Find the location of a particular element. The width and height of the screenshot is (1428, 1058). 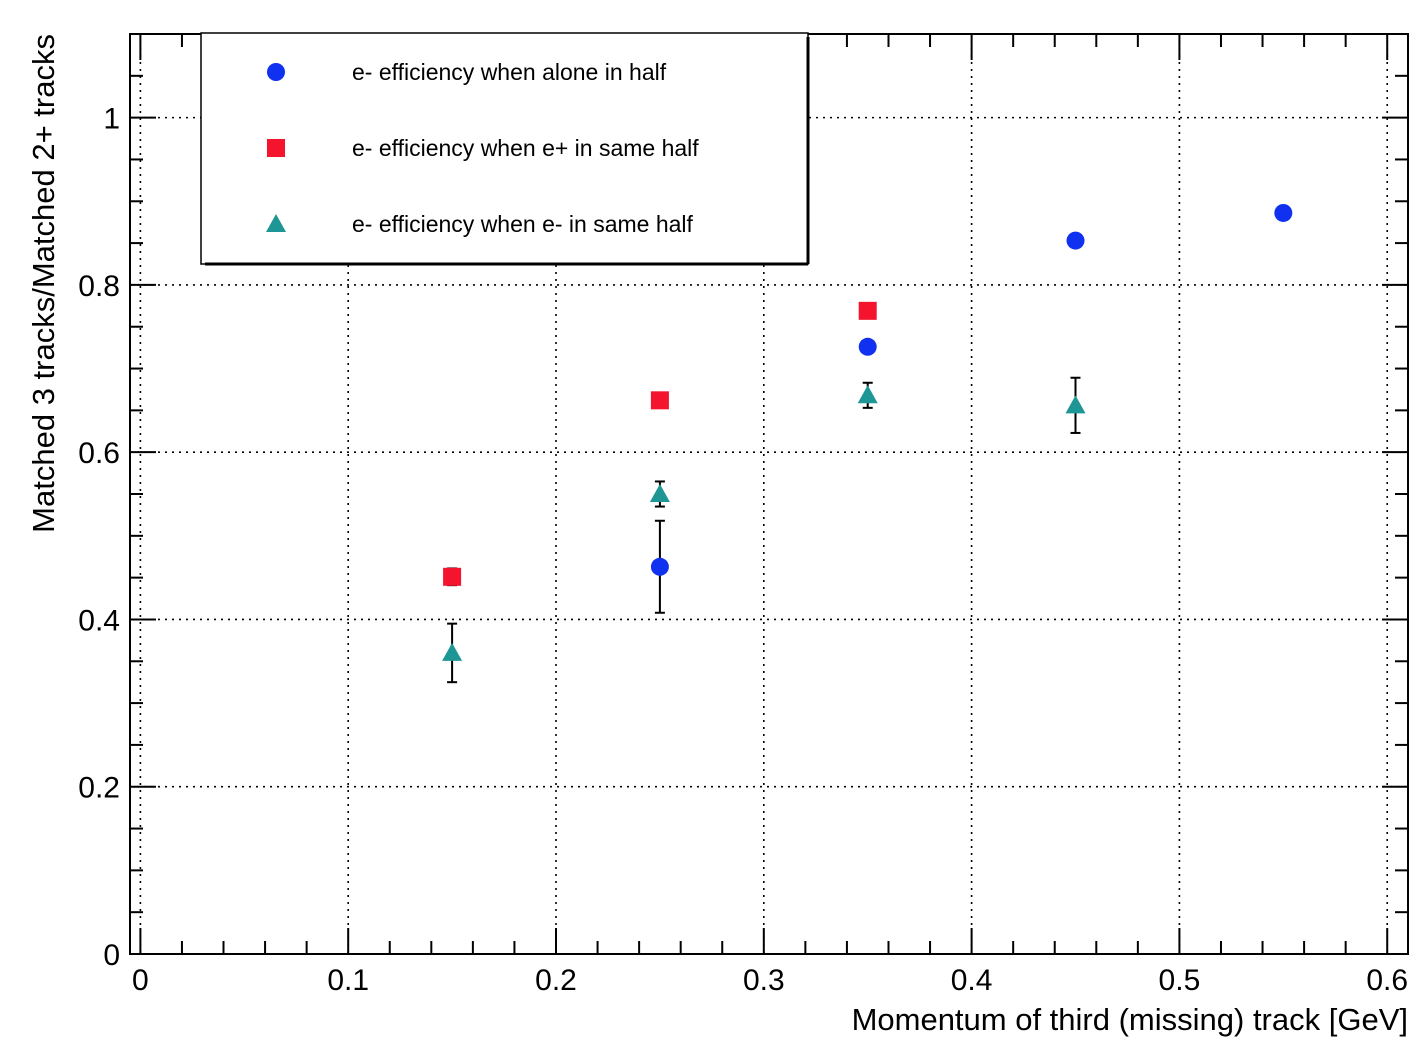

legend-entry-label: e- efficiency when alone in half is located at coordinates (509, 72).